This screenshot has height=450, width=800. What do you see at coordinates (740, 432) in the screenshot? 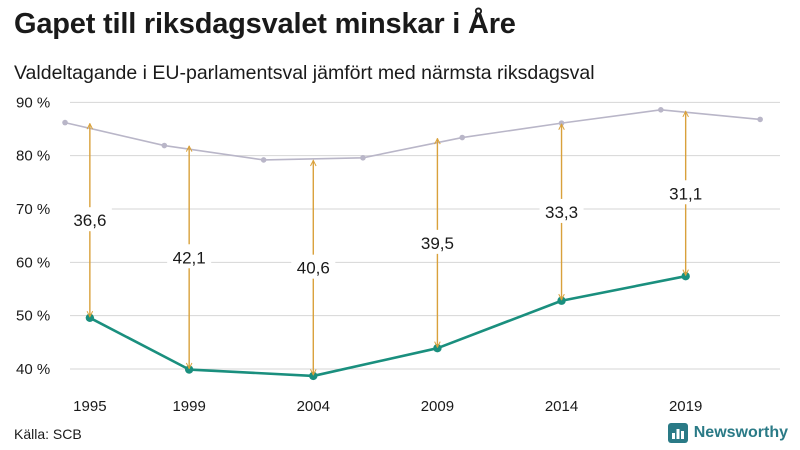
I see `brand-name: Newsworthy` at bounding box center [740, 432].